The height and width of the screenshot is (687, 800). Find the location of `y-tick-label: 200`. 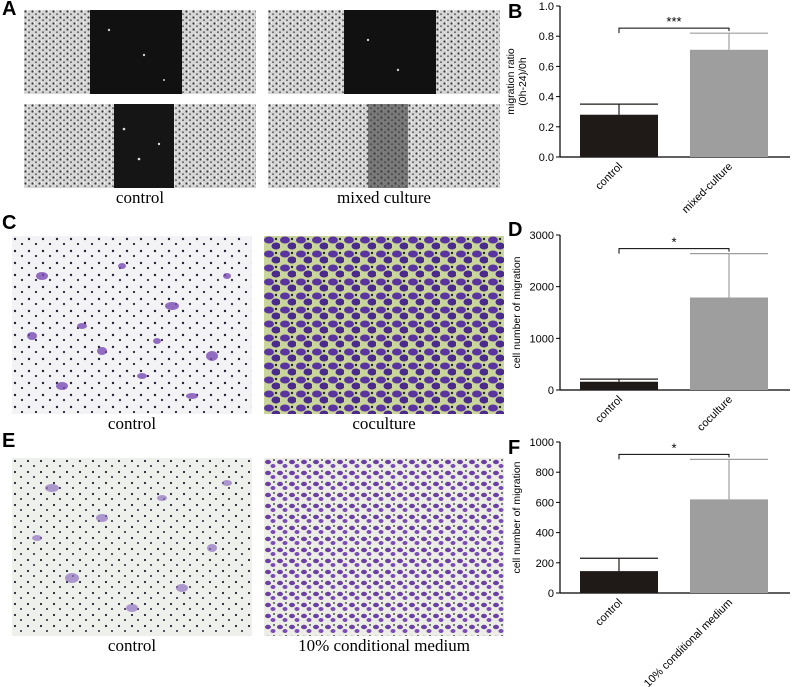

y-tick-label: 200 is located at coordinates (545, 564).